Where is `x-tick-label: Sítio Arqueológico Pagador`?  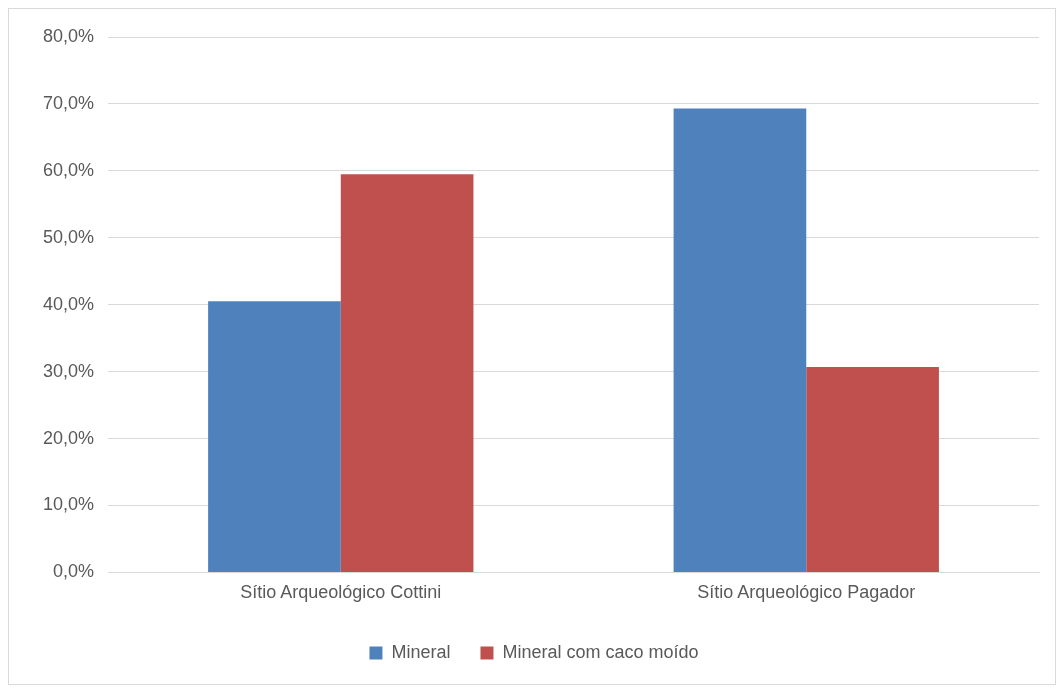
x-tick-label: Sítio Arqueológico Pagador is located at coordinates (806, 592).